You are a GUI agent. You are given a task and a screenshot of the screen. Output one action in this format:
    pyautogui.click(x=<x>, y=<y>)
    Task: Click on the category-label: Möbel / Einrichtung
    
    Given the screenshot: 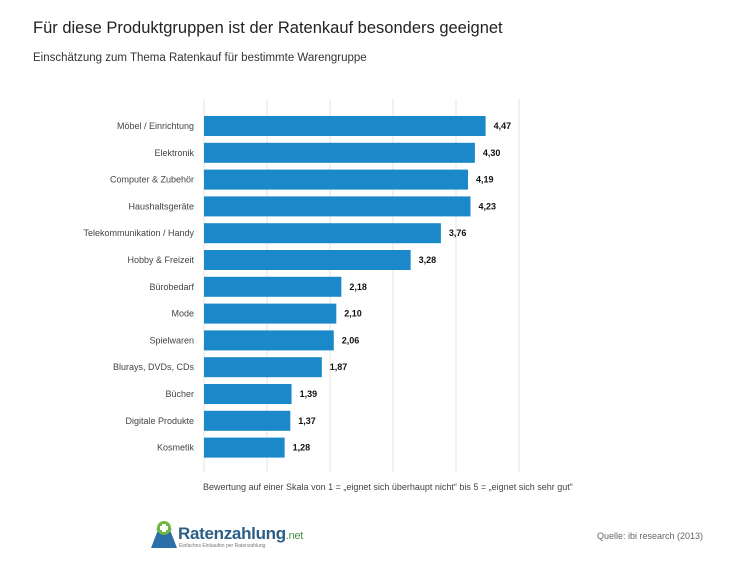 What is the action you would take?
    pyautogui.click(x=155, y=126)
    